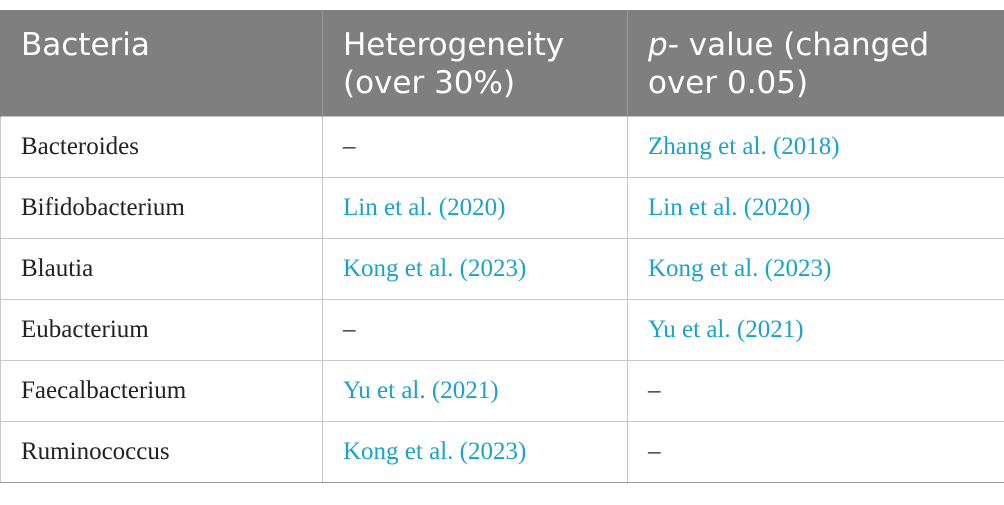 This screenshot has height=505, width=1004. Describe the element at coordinates (815, 330) in the screenshot. I see `cell-p-value: Yu et al. (2021)` at that location.